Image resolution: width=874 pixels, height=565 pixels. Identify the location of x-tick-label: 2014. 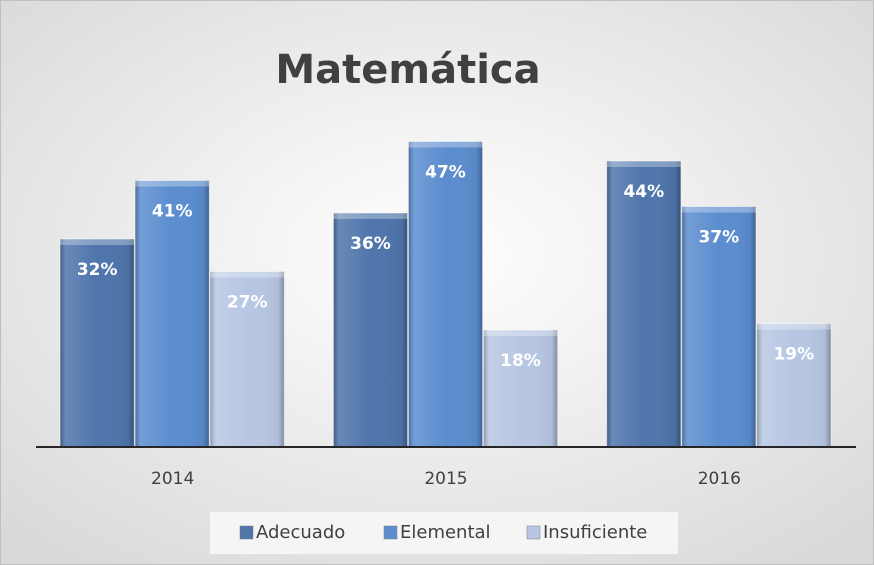
(172, 479).